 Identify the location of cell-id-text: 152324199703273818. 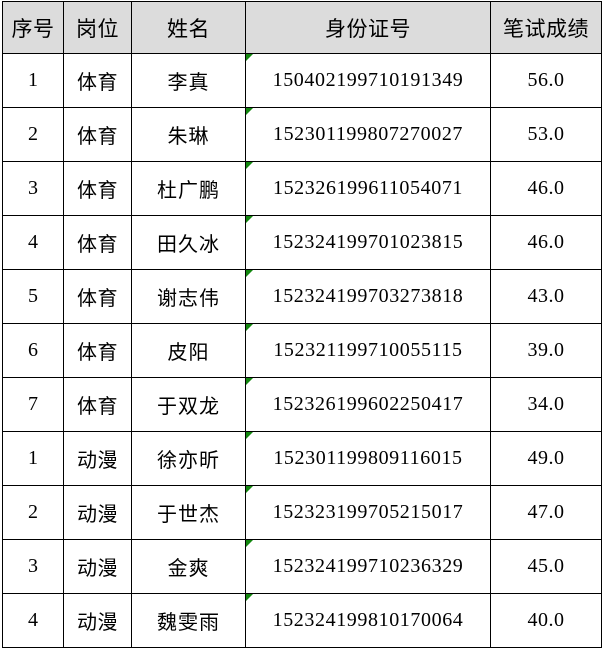
(368, 296).